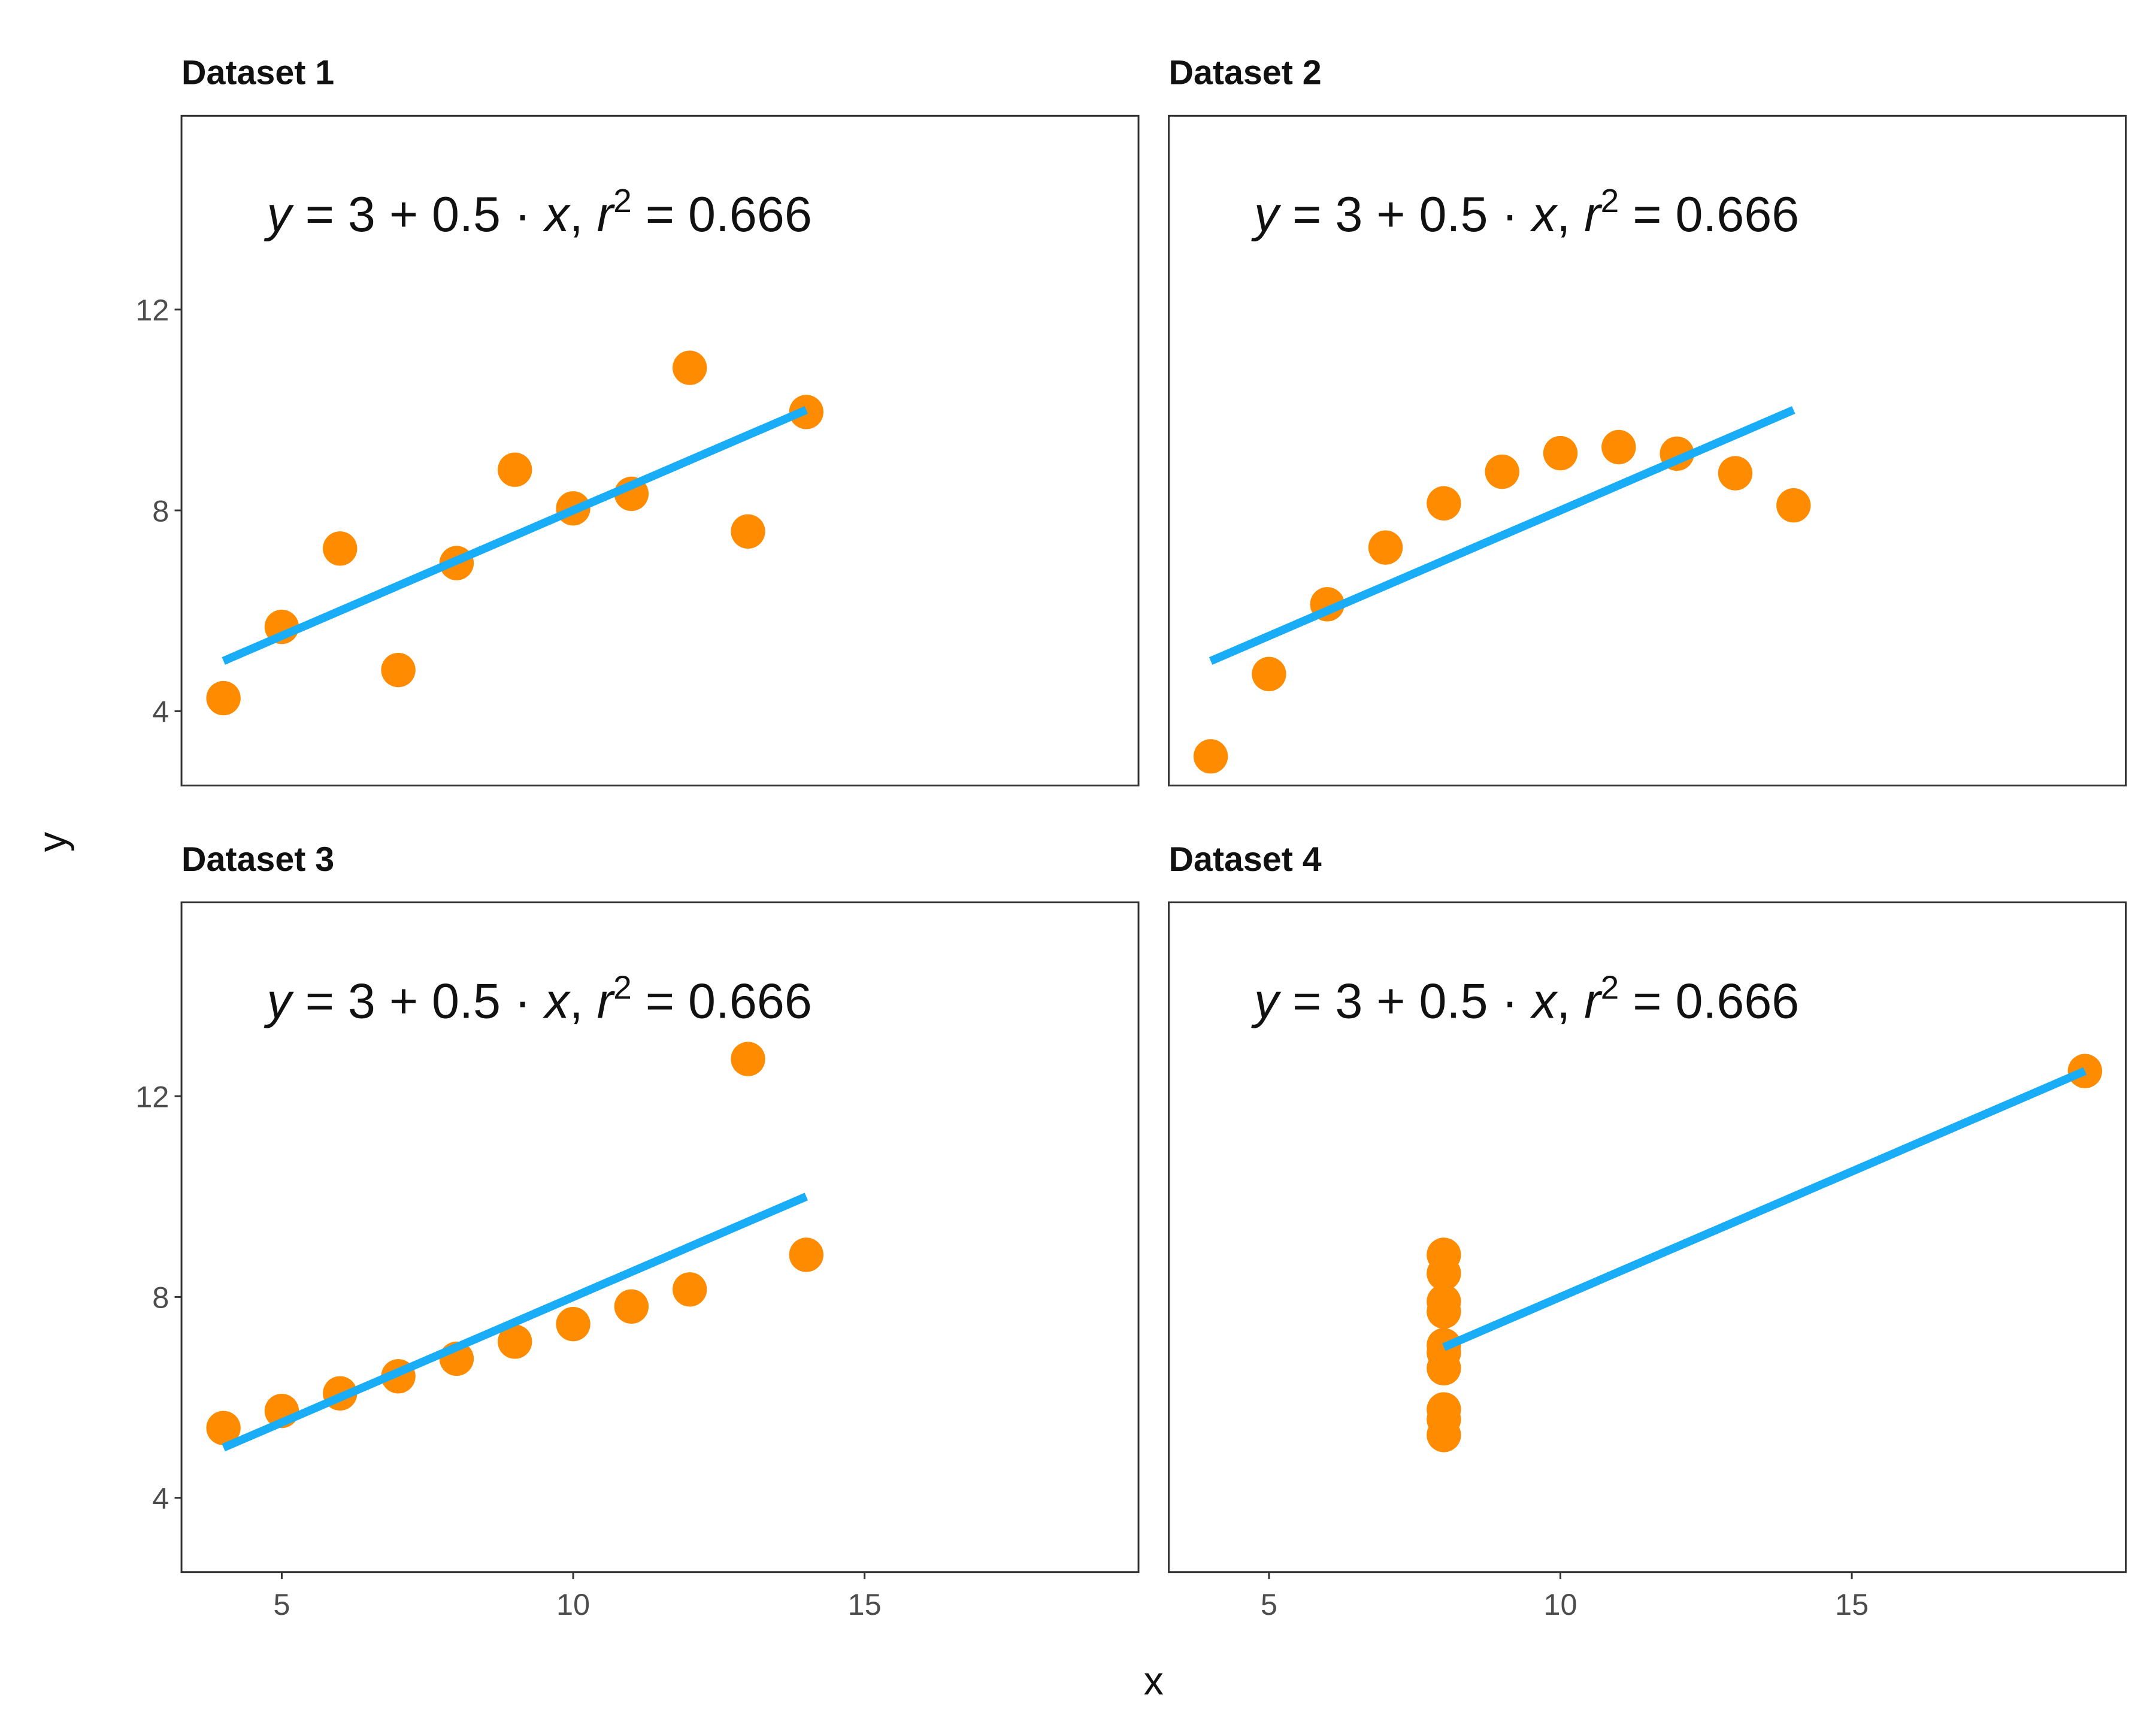 The height and width of the screenshot is (1725, 2156). I want to click on y-axis-label: y, so click(53, 841).